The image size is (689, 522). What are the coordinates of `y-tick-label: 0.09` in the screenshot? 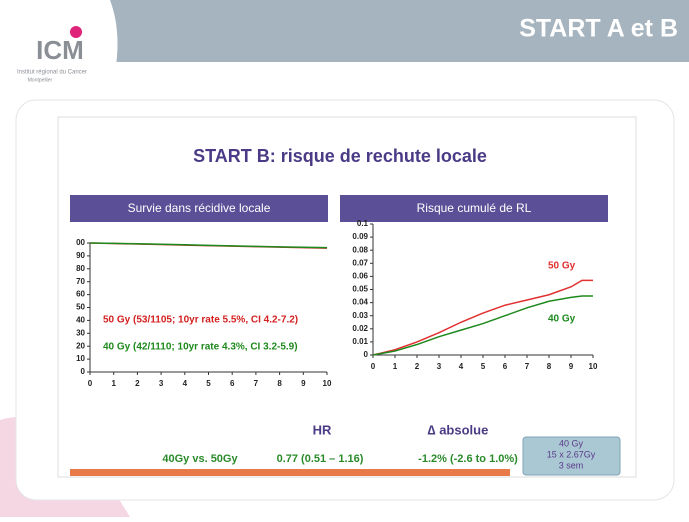 It's located at (360, 236).